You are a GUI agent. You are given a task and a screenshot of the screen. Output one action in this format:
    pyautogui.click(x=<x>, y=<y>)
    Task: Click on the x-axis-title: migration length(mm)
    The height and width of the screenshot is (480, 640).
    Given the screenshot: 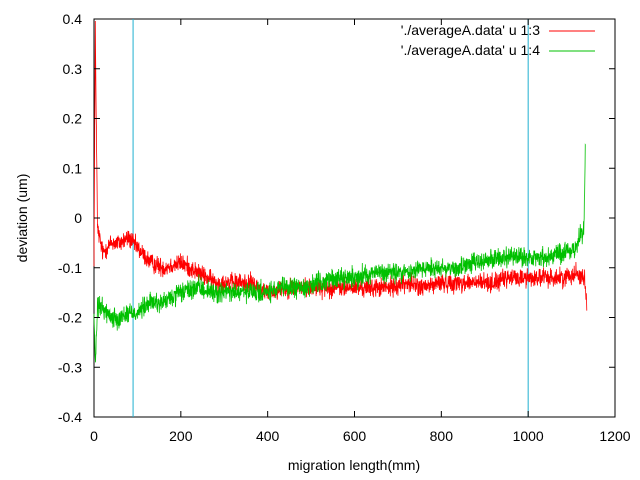 What is the action you would take?
    pyautogui.click(x=354, y=465)
    